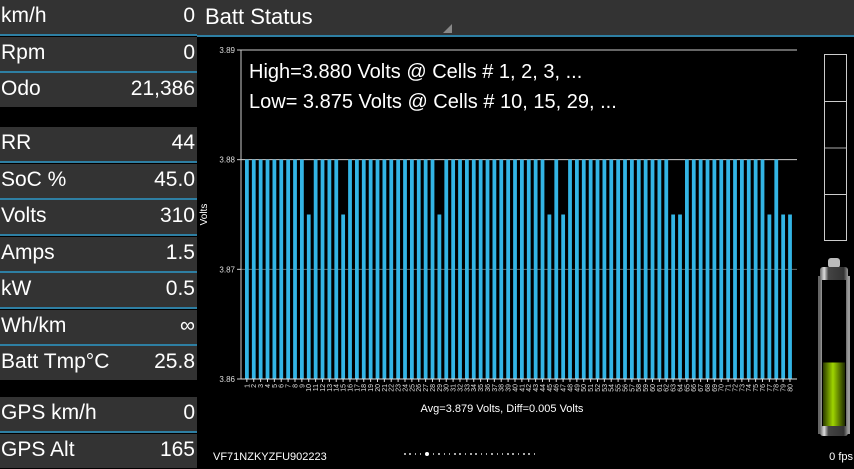 The height and width of the screenshot is (469, 854). What do you see at coordinates (701, 388) in the screenshot?
I see `x-tick-label: 67` at bounding box center [701, 388].